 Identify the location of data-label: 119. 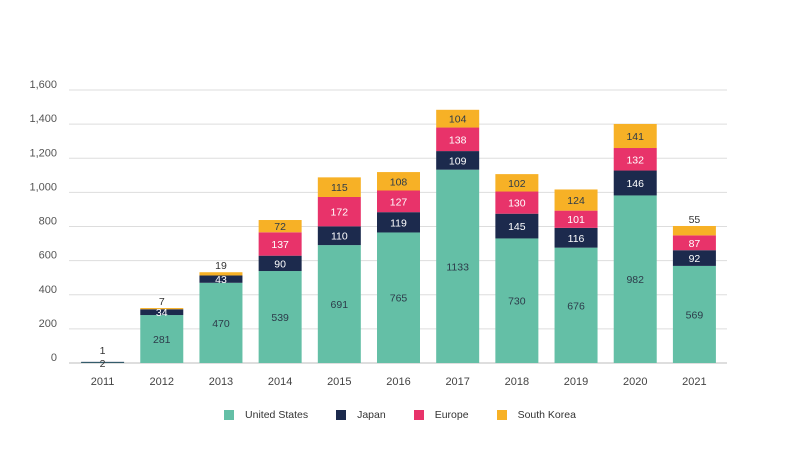
(398, 223).